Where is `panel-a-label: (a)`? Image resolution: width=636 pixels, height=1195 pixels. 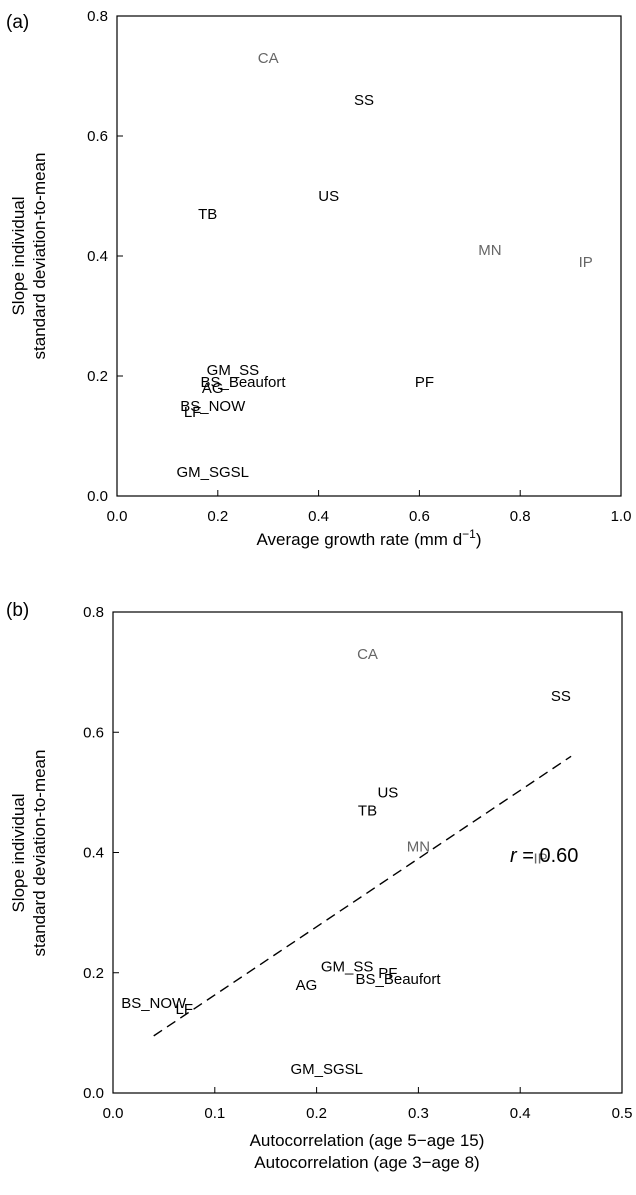
panel-a-label: (a) is located at coordinates (17, 22).